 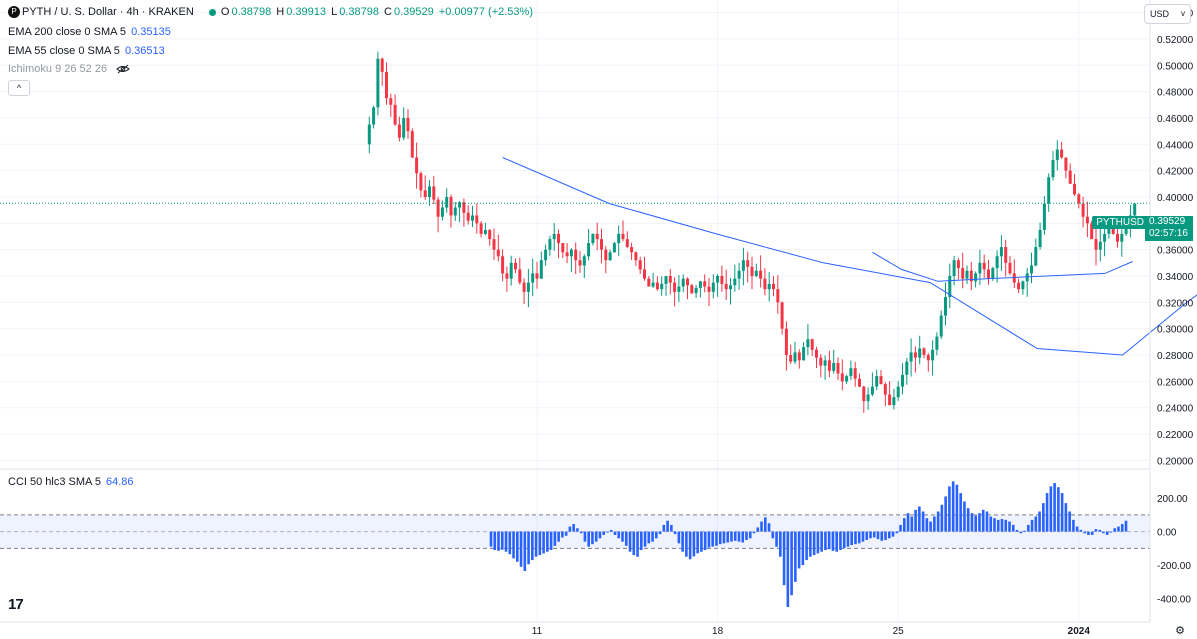 I want to click on ema200-legend: EMA 200 close 0 SMA 5 0.35135, so click(x=90, y=32).